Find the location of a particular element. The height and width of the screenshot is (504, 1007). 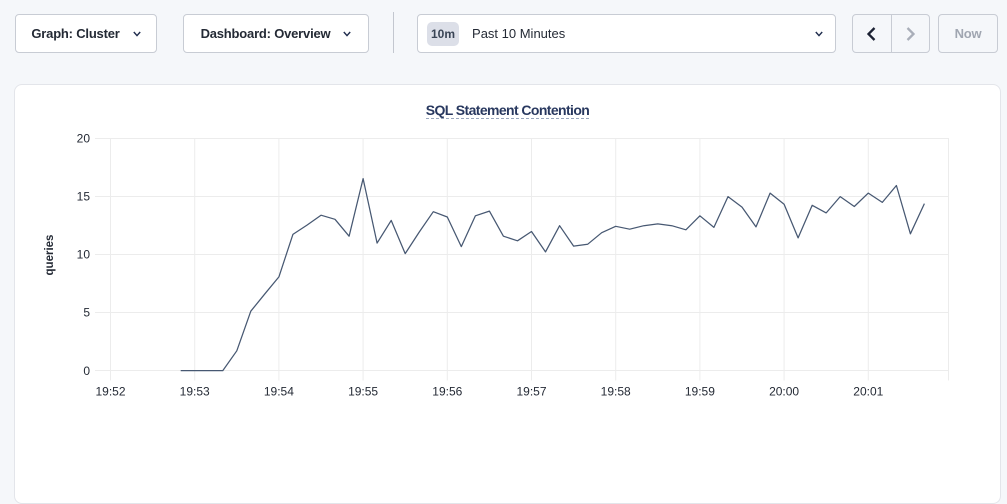

svg-text: 15 is located at coordinates (84, 197).